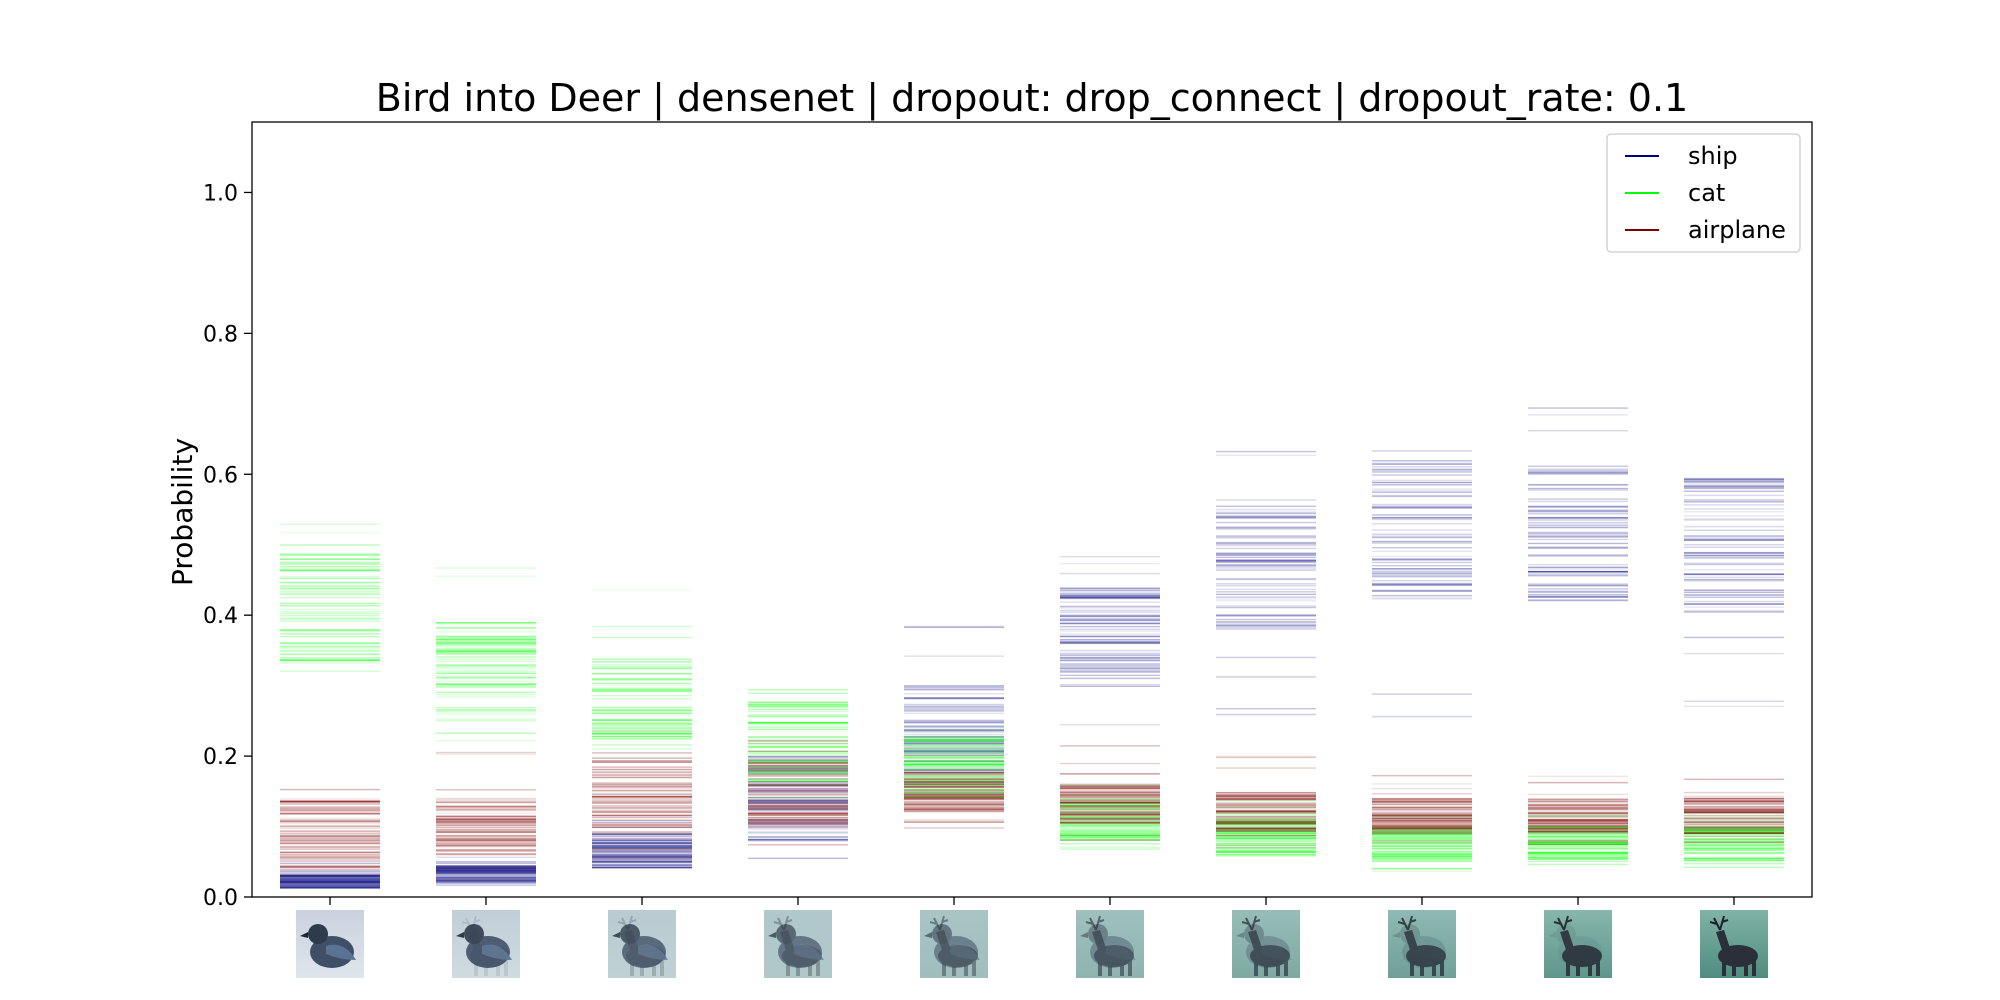 The width and height of the screenshot is (2000, 1000). I want to click on y-axis-label: Probability, so click(182, 512).